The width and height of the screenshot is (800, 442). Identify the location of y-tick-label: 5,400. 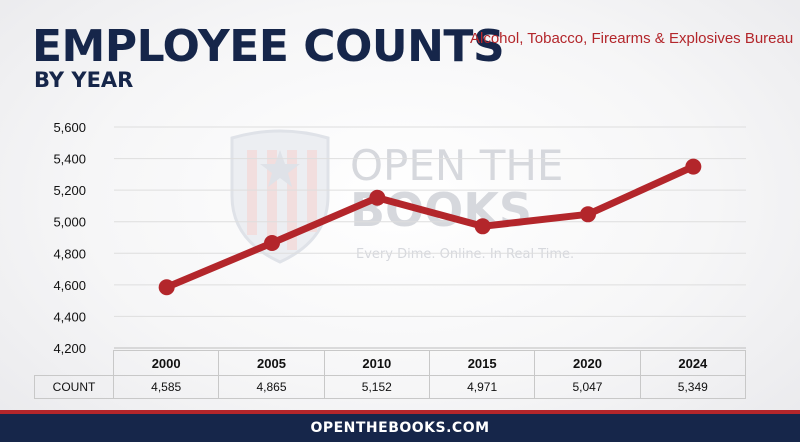
(69, 159).